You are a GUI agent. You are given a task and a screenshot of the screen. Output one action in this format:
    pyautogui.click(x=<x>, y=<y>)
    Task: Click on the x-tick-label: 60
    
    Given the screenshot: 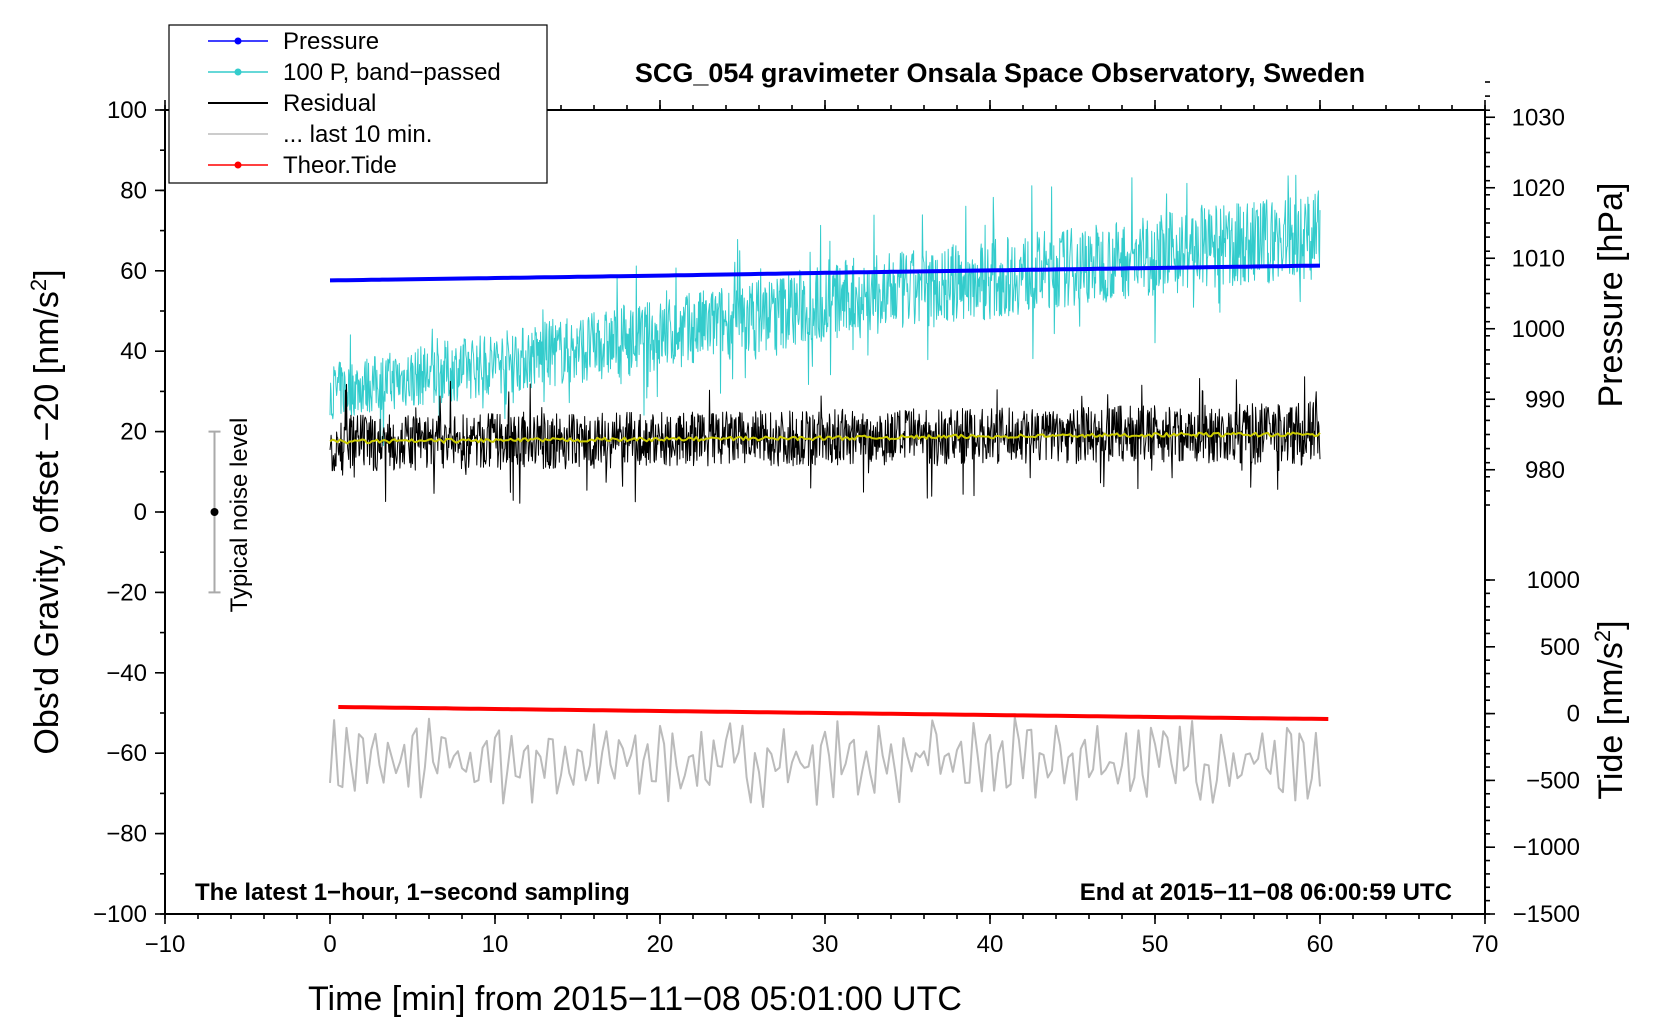 What is the action you would take?
    pyautogui.click(x=1320, y=944)
    